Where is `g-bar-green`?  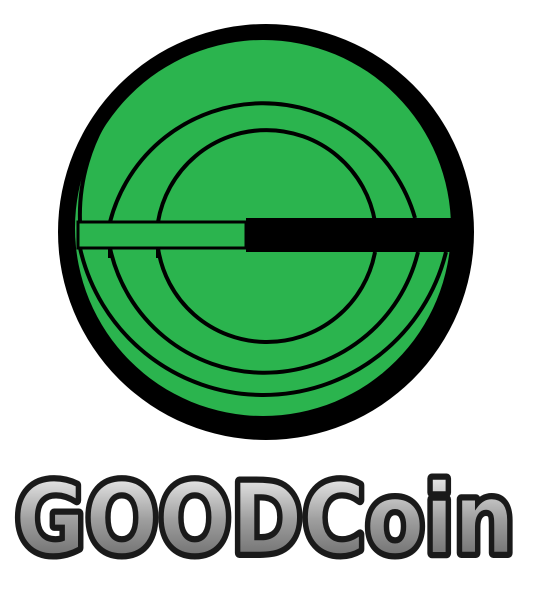 g-bar-green is located at coordinates (162, 235).